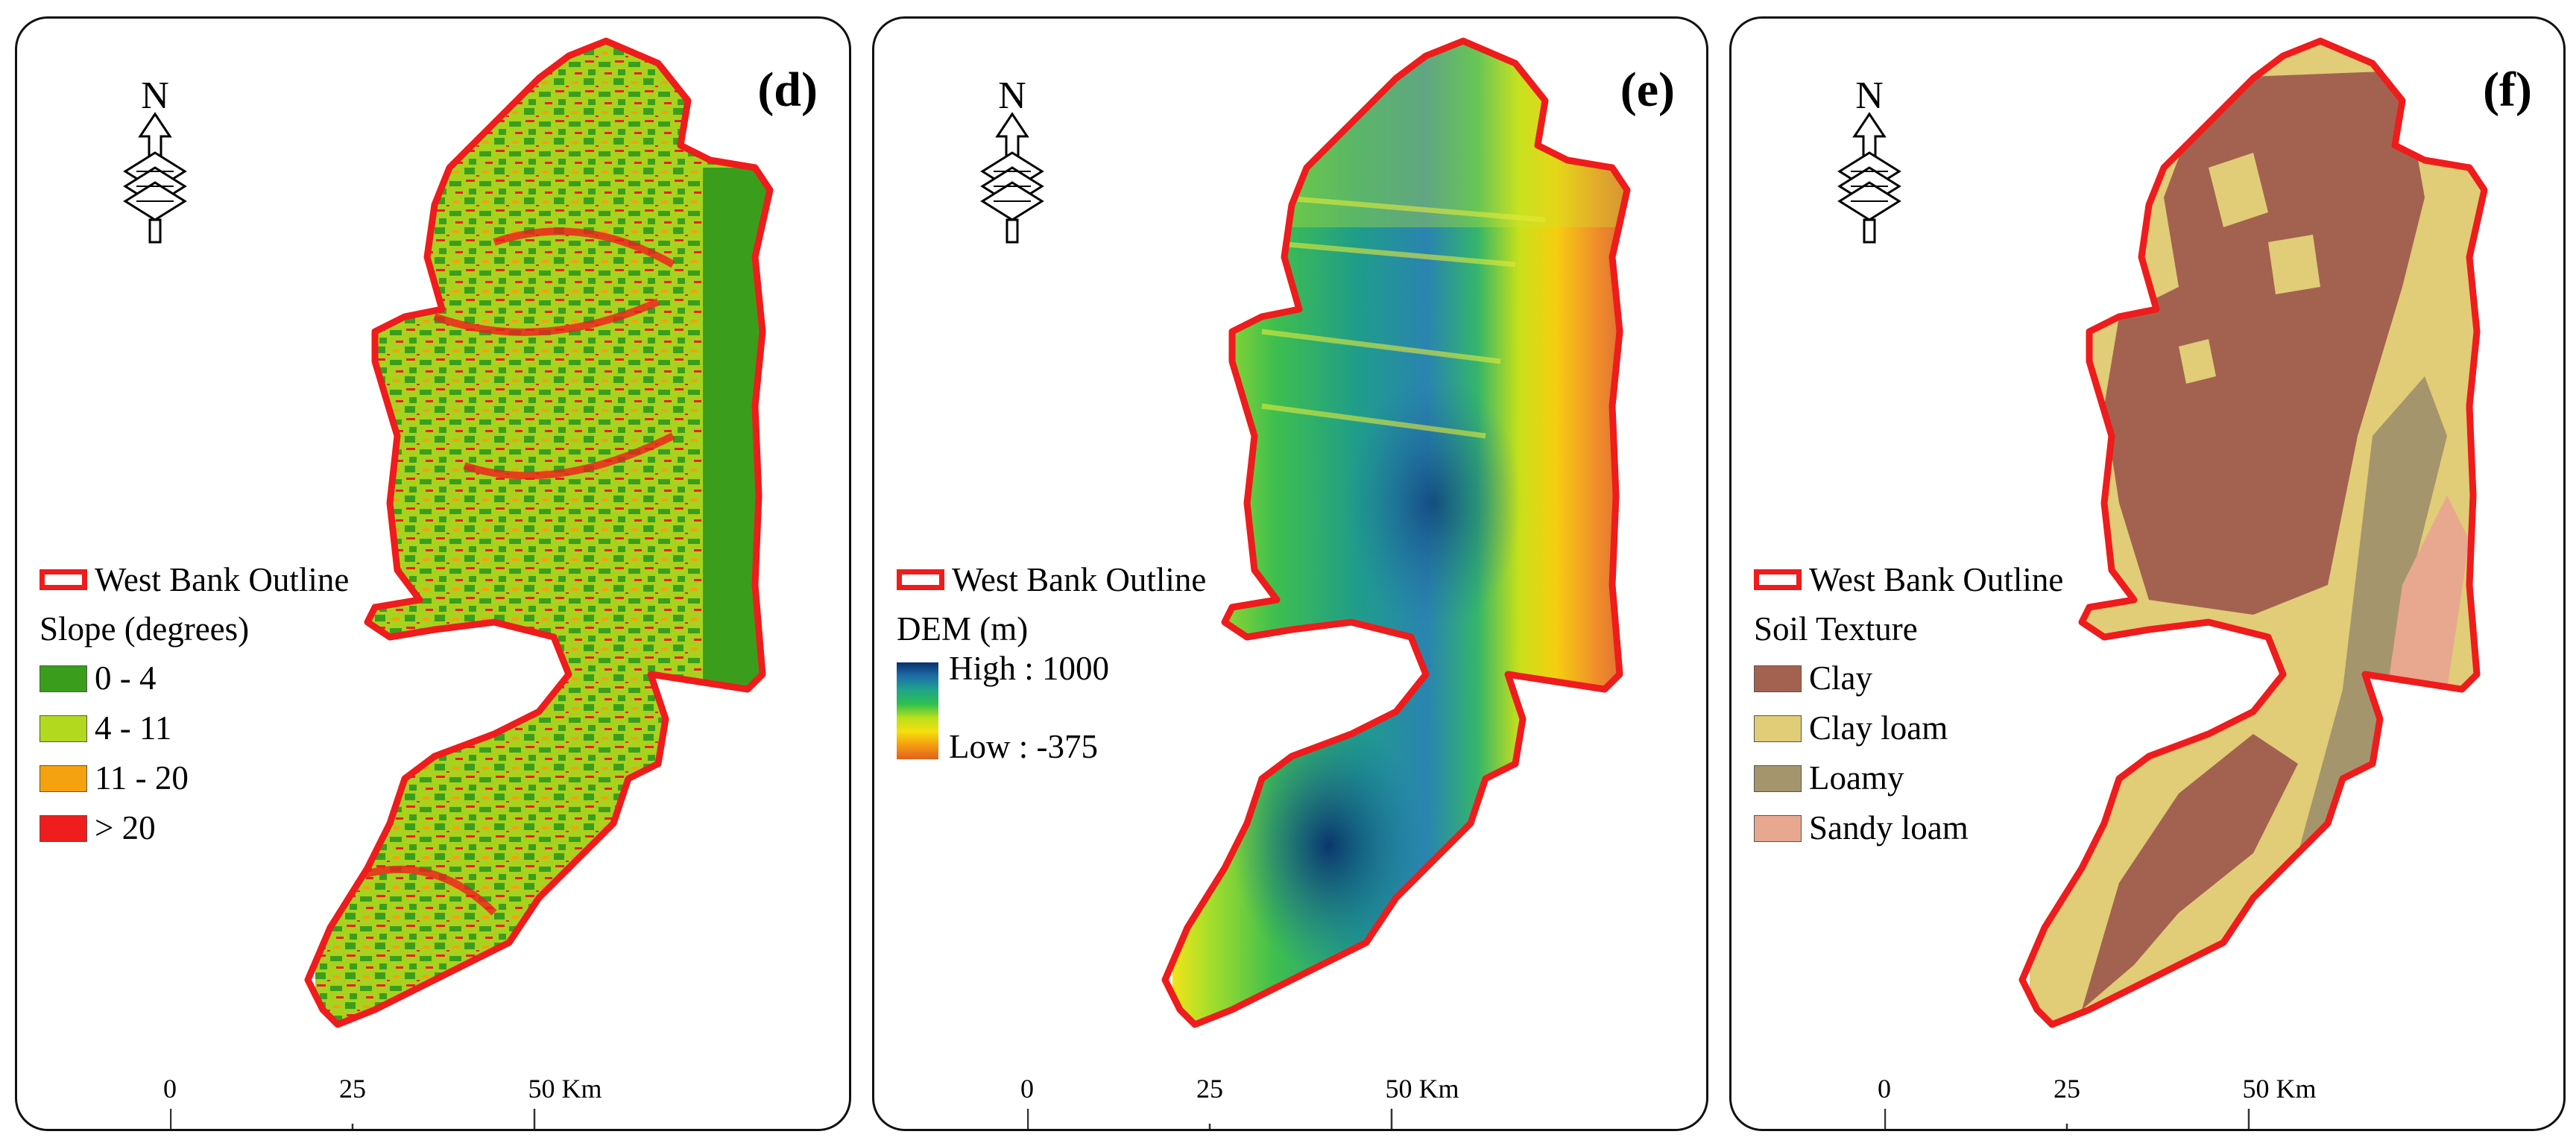 Image resolution: width=2576 pixels, height=1146 pixels. I want to click on legend-item: Sandy loam, so click(1908, 828).